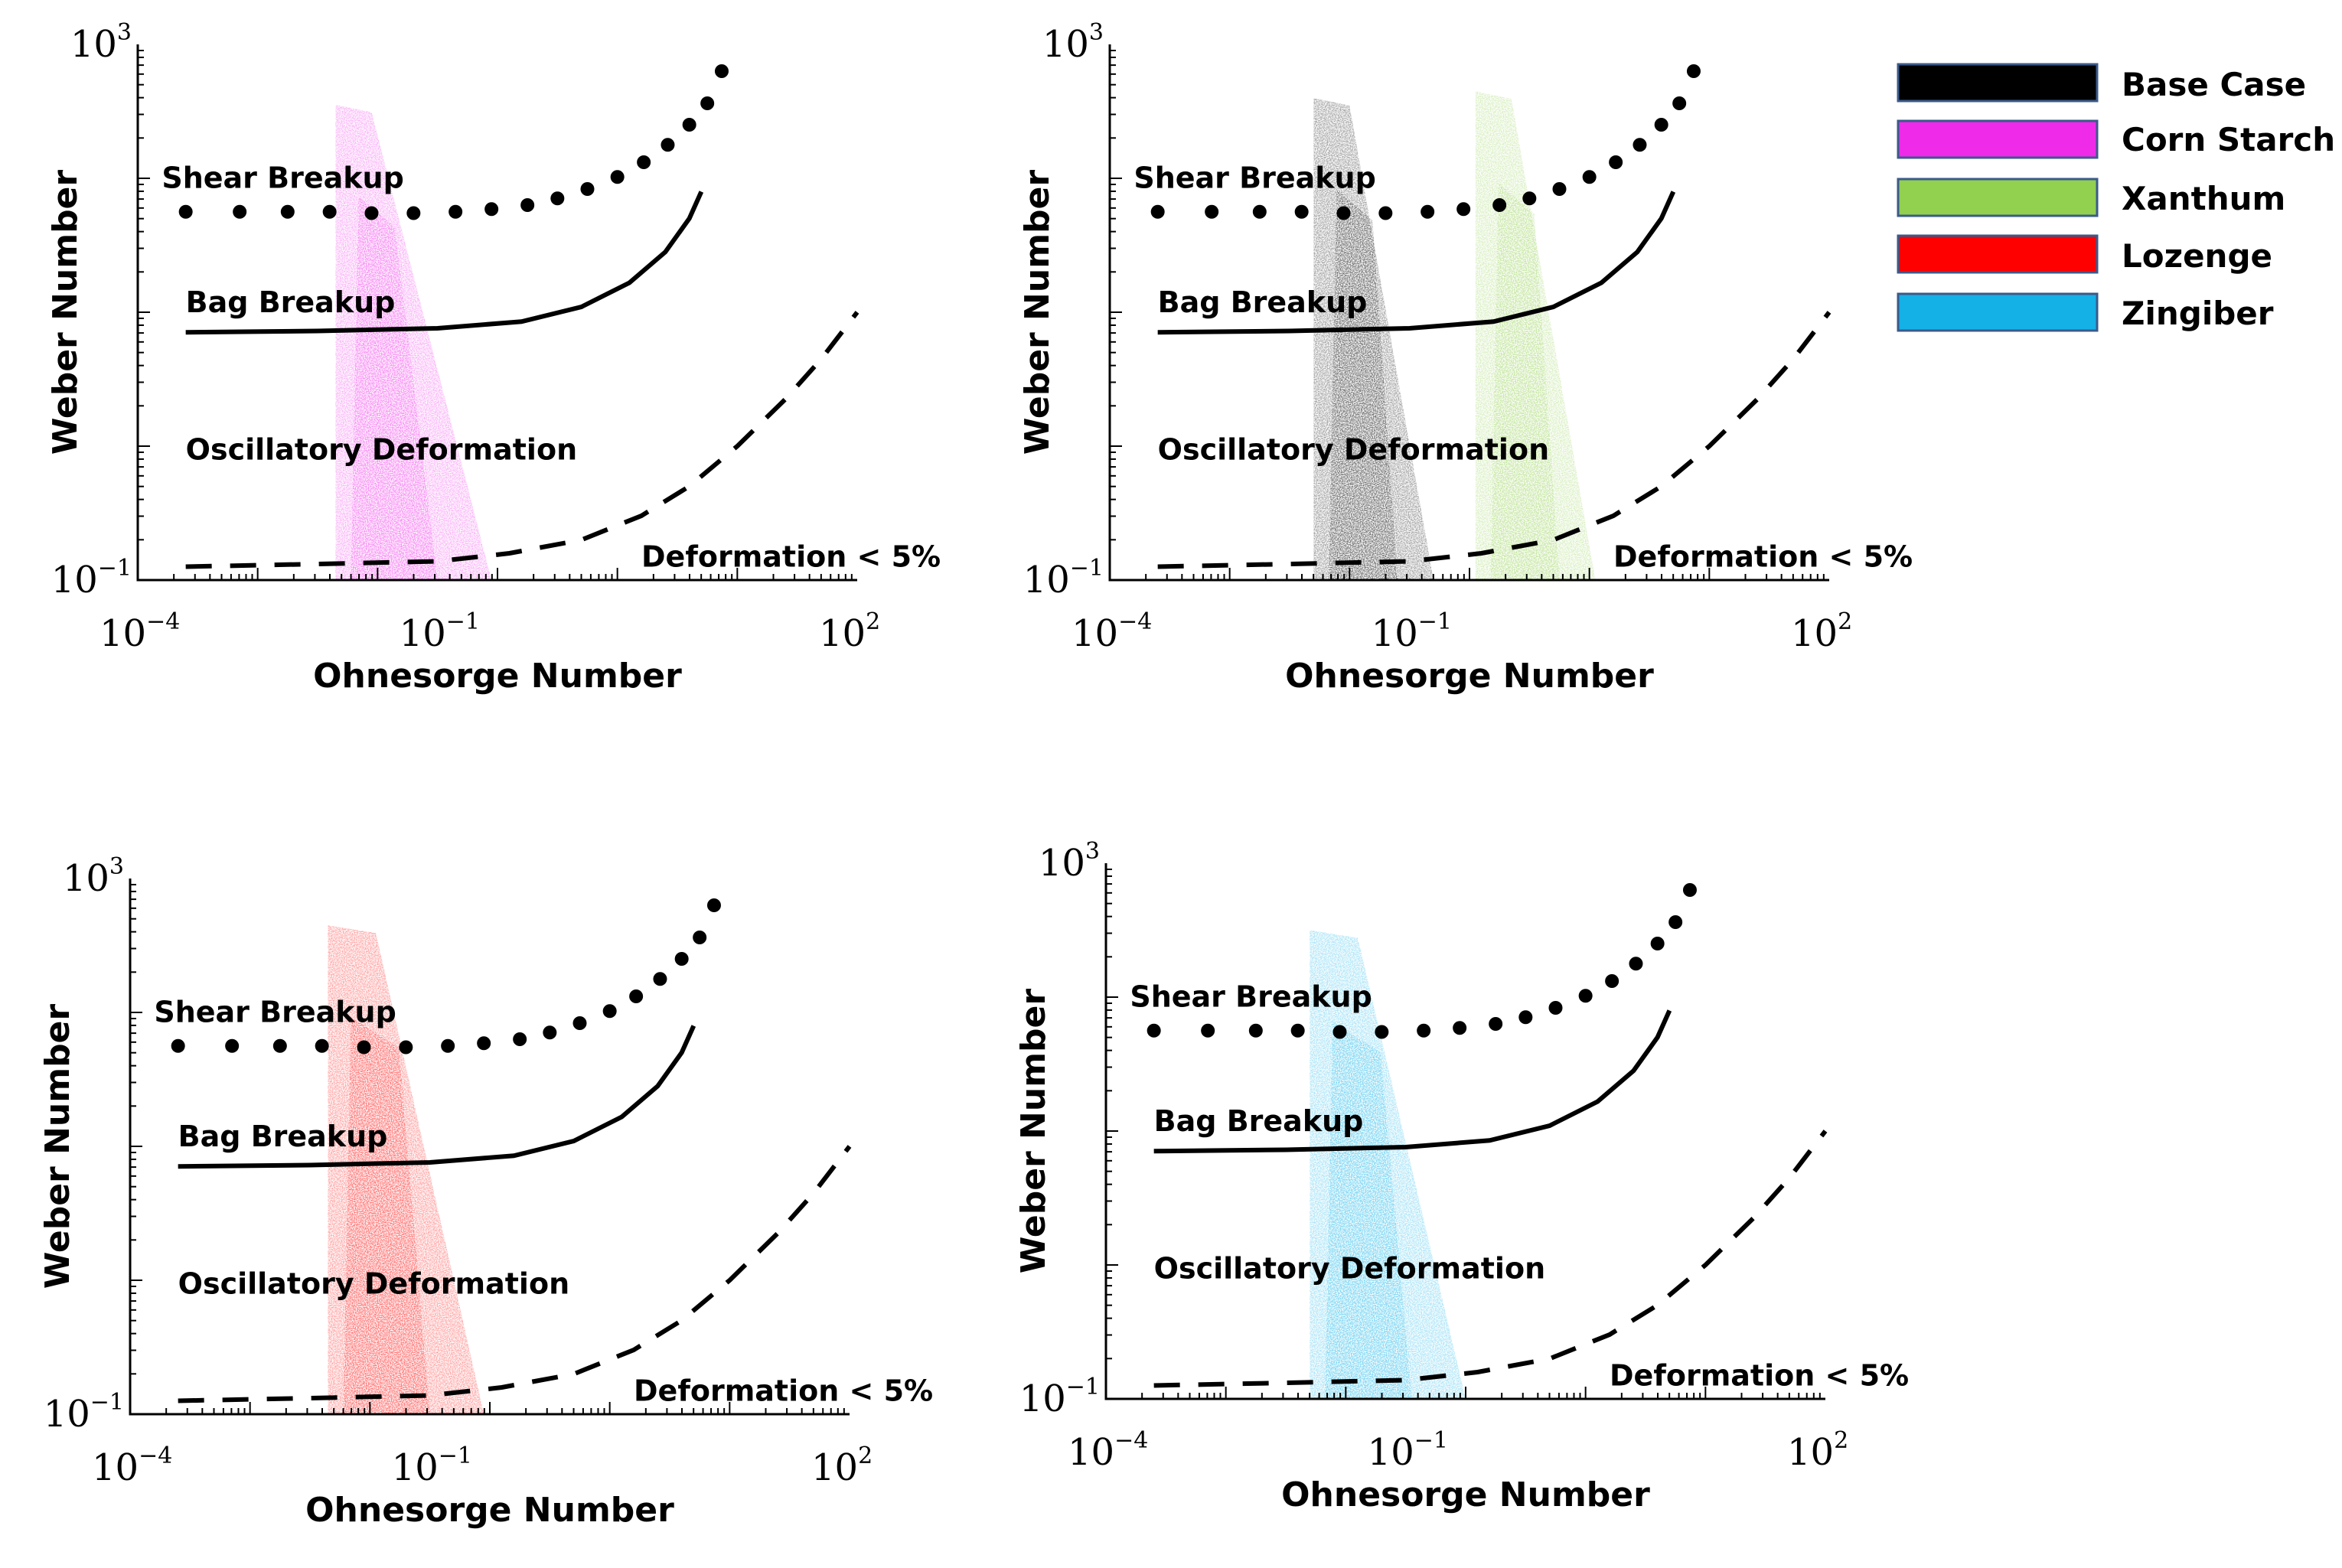 This screenshot has width=2342, height=1568. What do you see at coordinates (394, 388) in the screenshot?
I see `data-cloud-core-corn-starch` at bounding box center [394, 388].